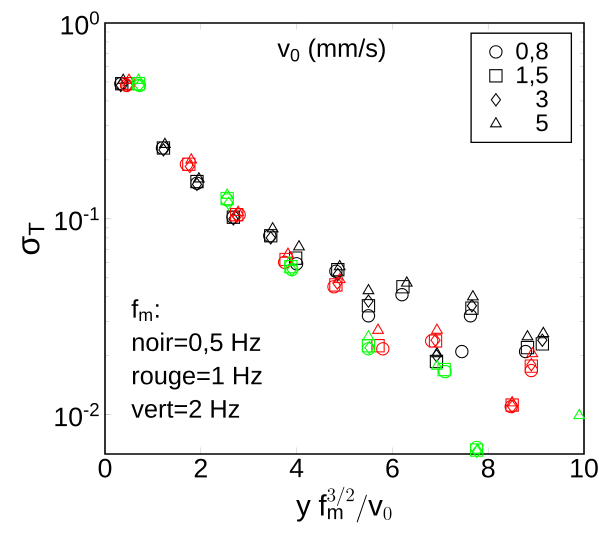  What do you see at coordinates (77, 218) in the screenshot?
I see `y-tick-label: 10$^{-1}$` at bounding box center [77, 218].